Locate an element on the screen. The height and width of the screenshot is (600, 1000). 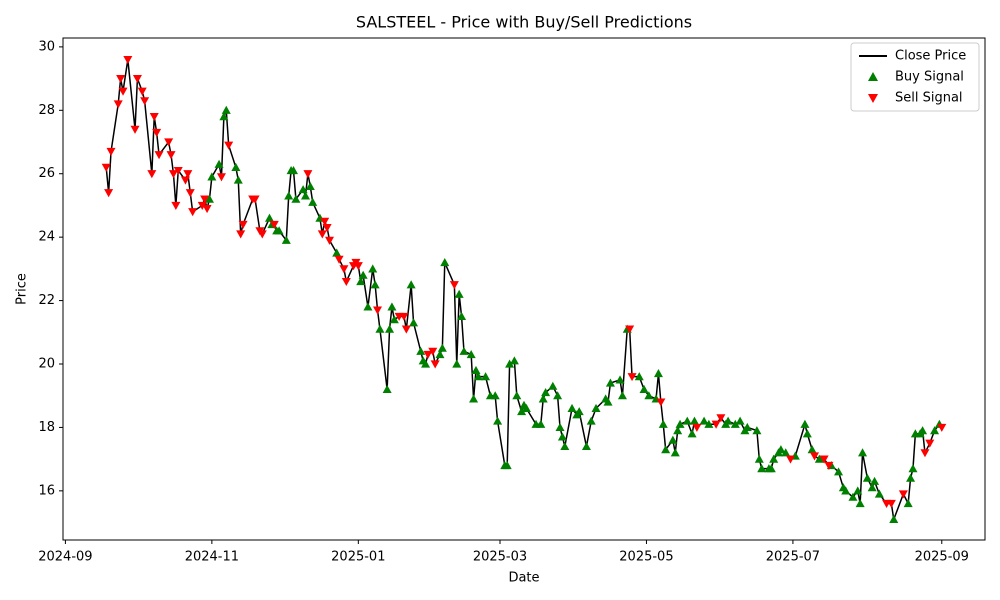
legend-label: Sell Signal is located at coordinates (929, 98).